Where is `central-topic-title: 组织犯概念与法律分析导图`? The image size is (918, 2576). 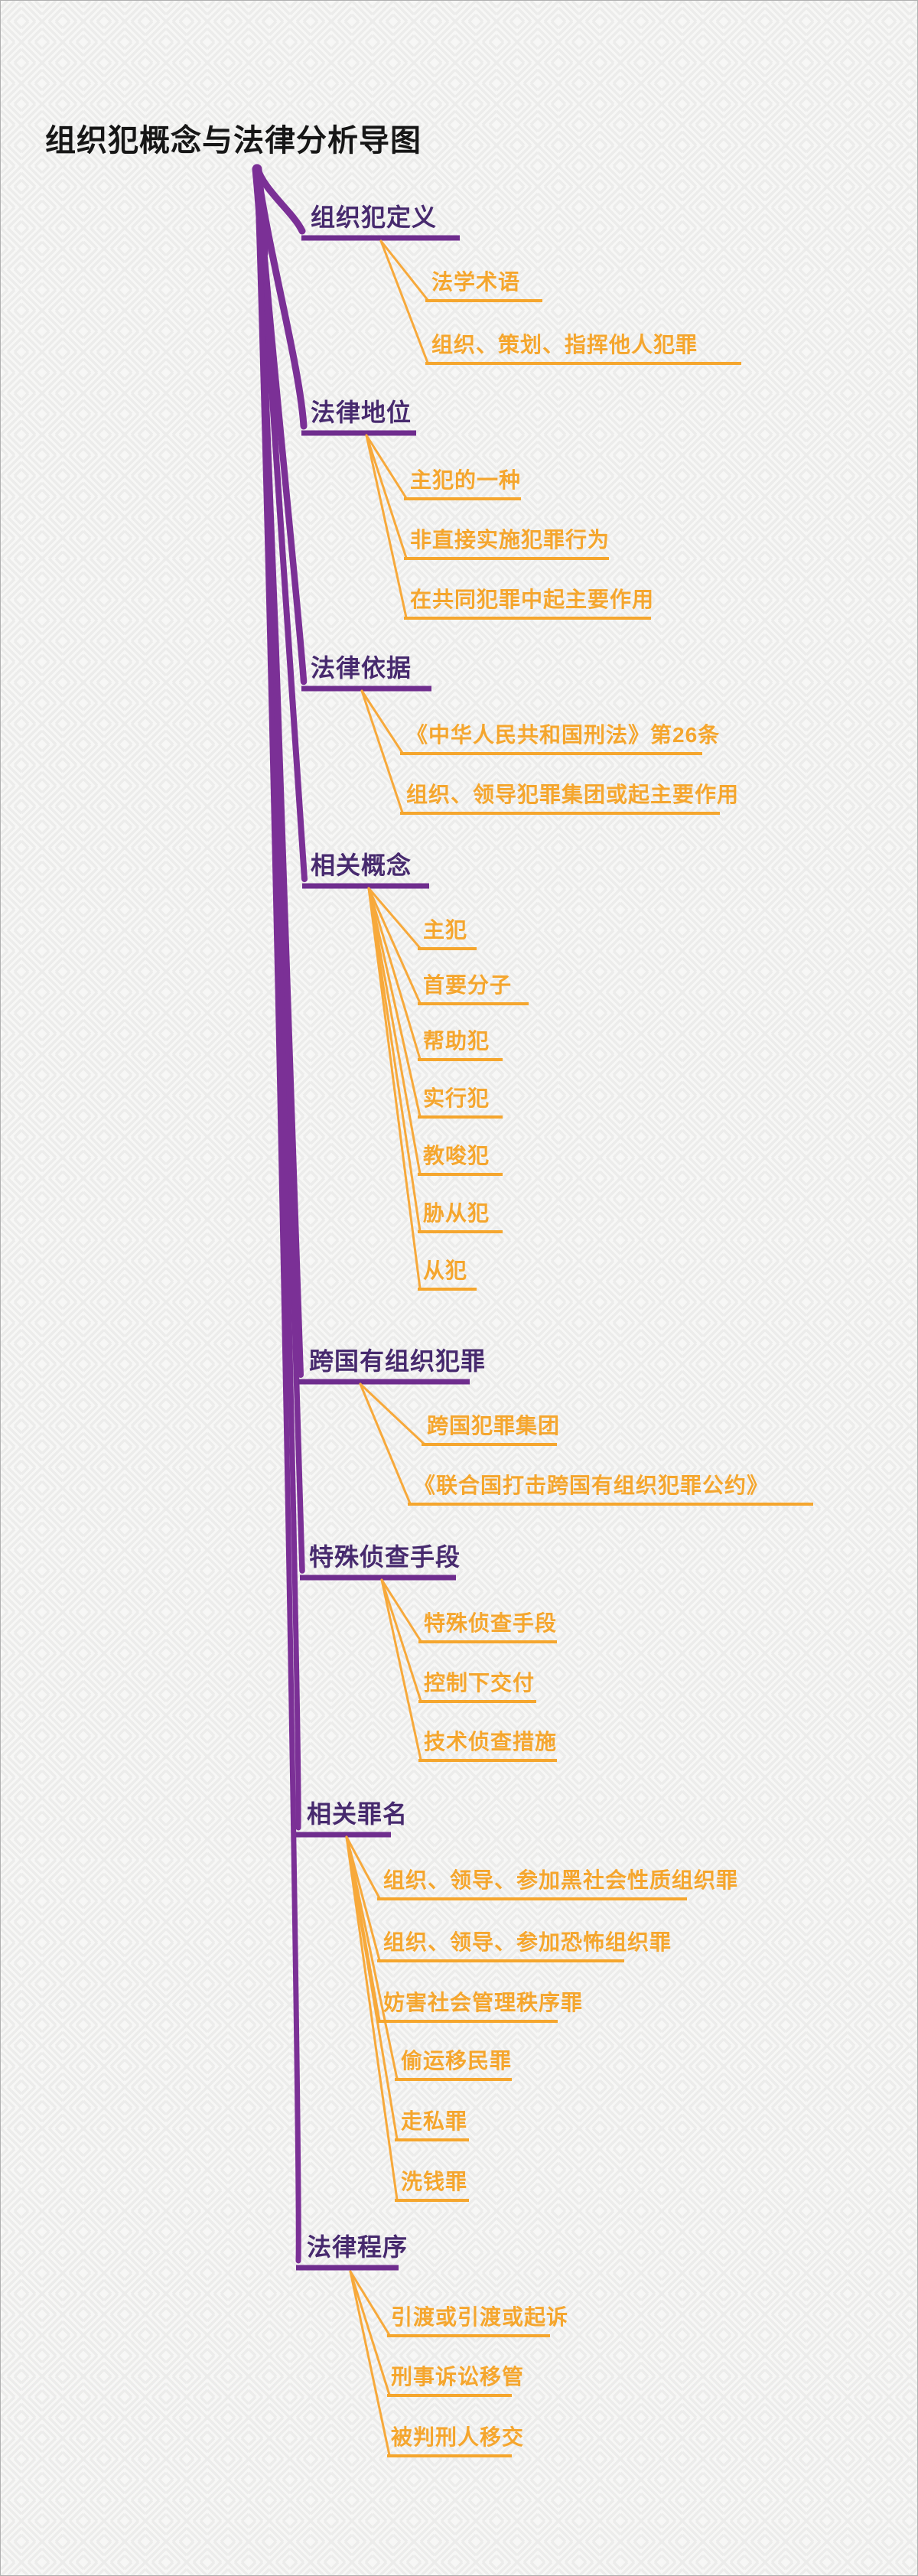
central-topic-title: 组织犯概念与法律分析导图 is located at coordinates (233, 141).